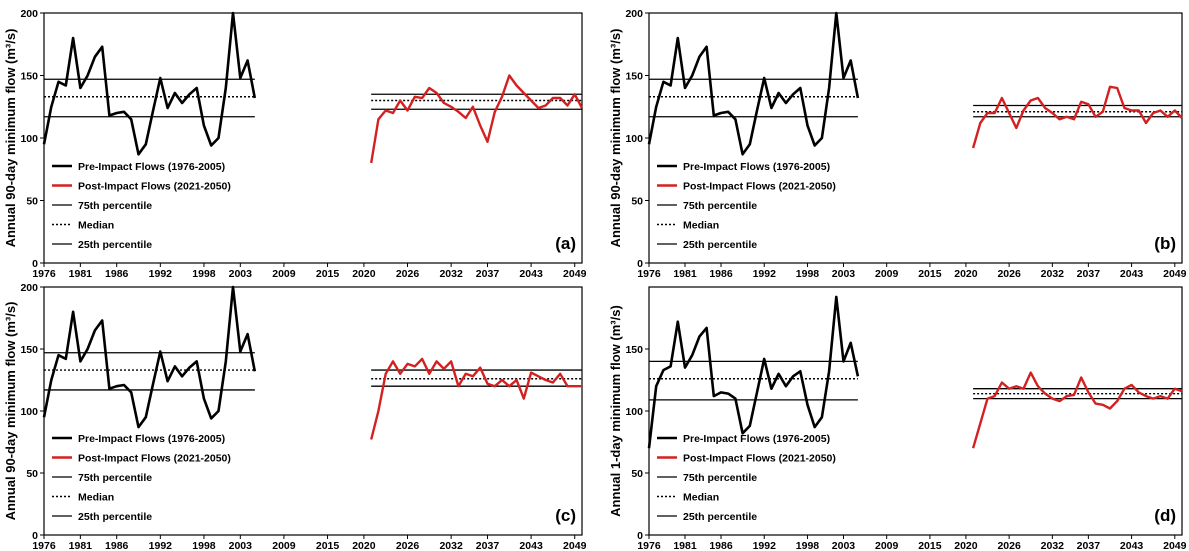 The width and height of the screenshot is (1189, 551). Describe the element at coordinates (1165, 515) in the screenshot. I see `panel-label: (d)` at that location.